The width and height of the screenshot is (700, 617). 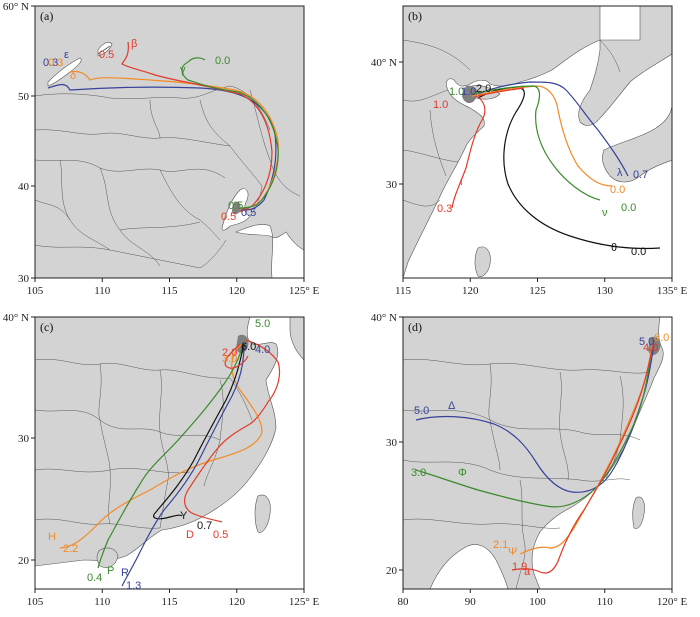 What do you see at coordinates (102, 291) in the screenshot?
I see `x-tick-label-a: 110` at bounding box center [102, 291].